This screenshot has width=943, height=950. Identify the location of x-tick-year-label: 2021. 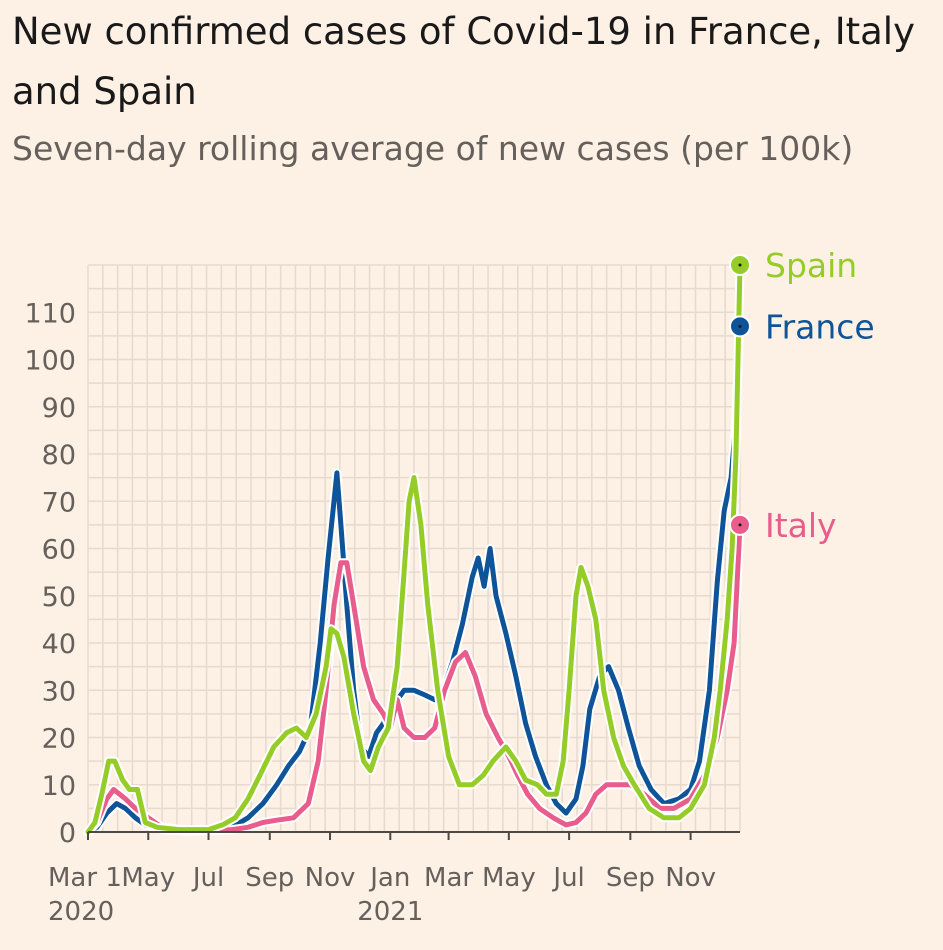
(390, 912).